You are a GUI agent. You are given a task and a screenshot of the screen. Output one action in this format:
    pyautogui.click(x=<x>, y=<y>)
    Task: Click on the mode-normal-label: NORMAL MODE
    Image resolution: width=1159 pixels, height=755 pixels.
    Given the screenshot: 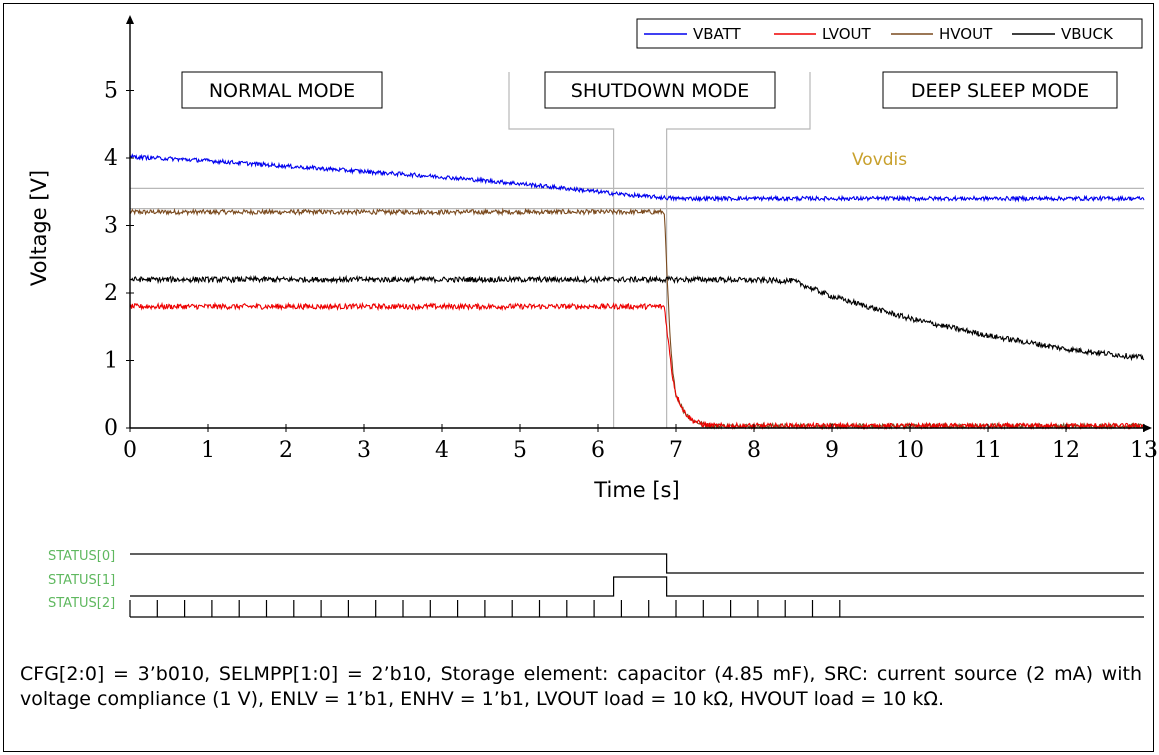 What is the action you would take?
    pyautogui.click(x=282, y=91)
    